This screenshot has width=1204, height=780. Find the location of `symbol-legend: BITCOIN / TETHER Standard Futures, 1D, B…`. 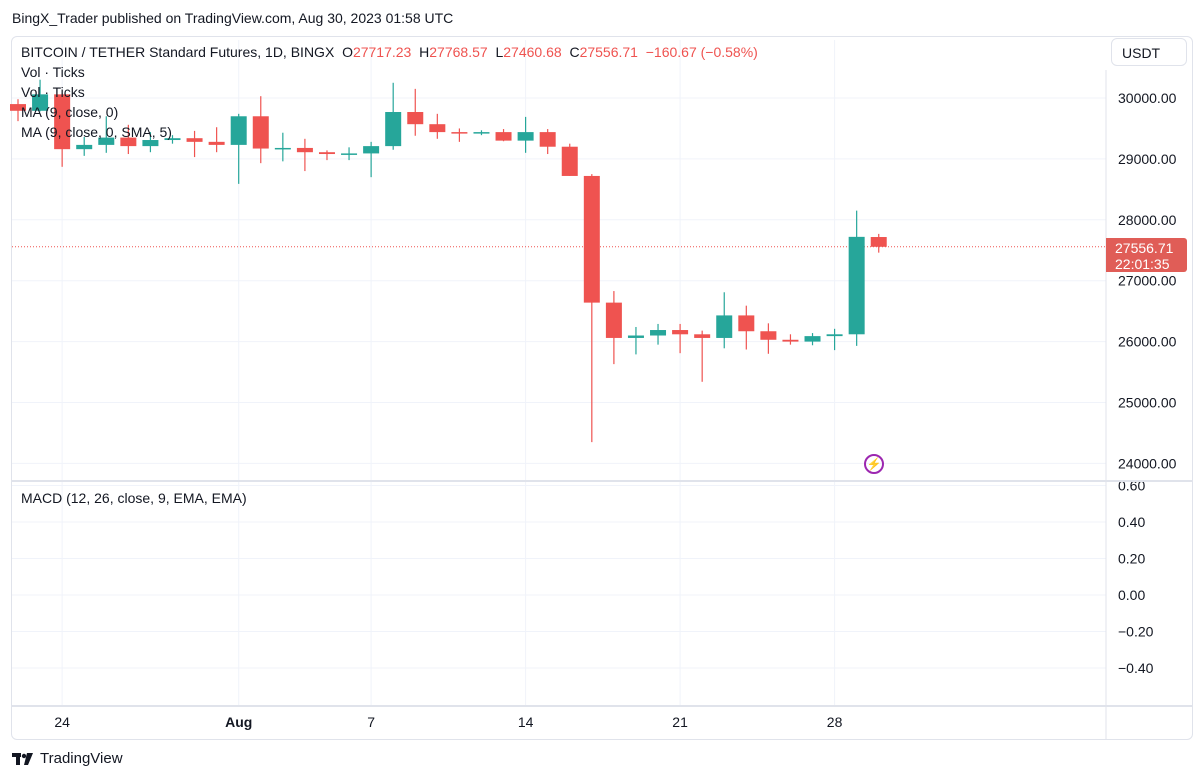

symbol-legend: BITCOIN / TETHER Standard Futures, 1D, B… is located at coordinates (389, 52).